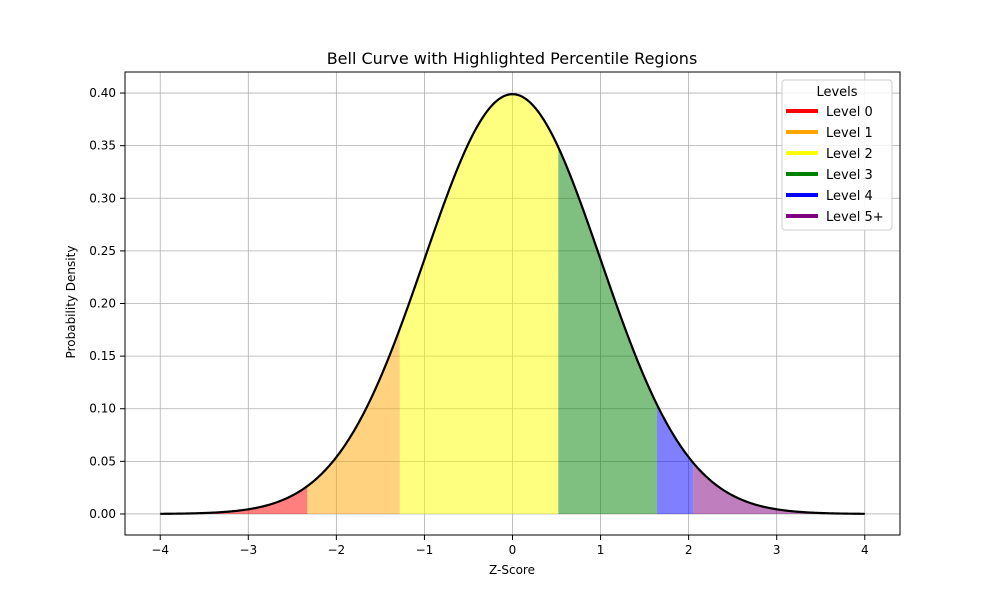  Describe the element at coordinates (689, 550) in the screenshot. I see `x-tick-label: 2` at that location.